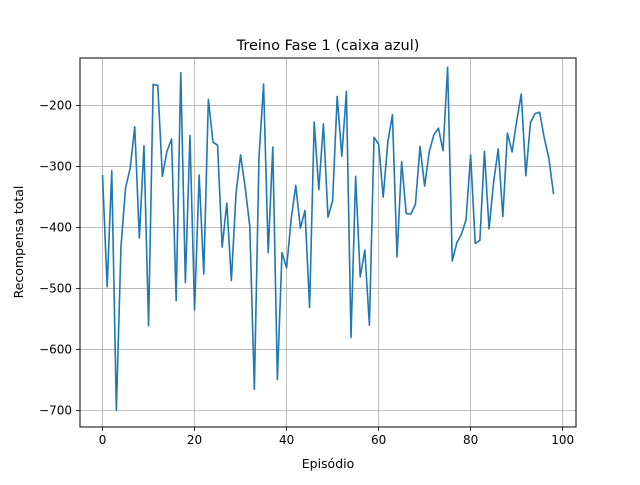 The width and height of the screenshot is (640, 485). What do you see at coordinates (55, 350) in the screenshot?
I see `y-tick-label: −600` at bounding box center [55, 350].